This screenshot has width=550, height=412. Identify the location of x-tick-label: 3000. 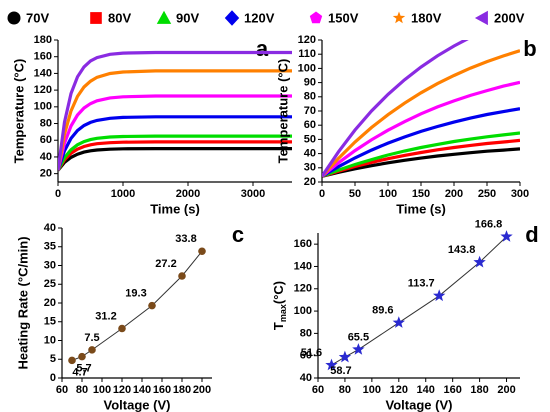
(253, 194).